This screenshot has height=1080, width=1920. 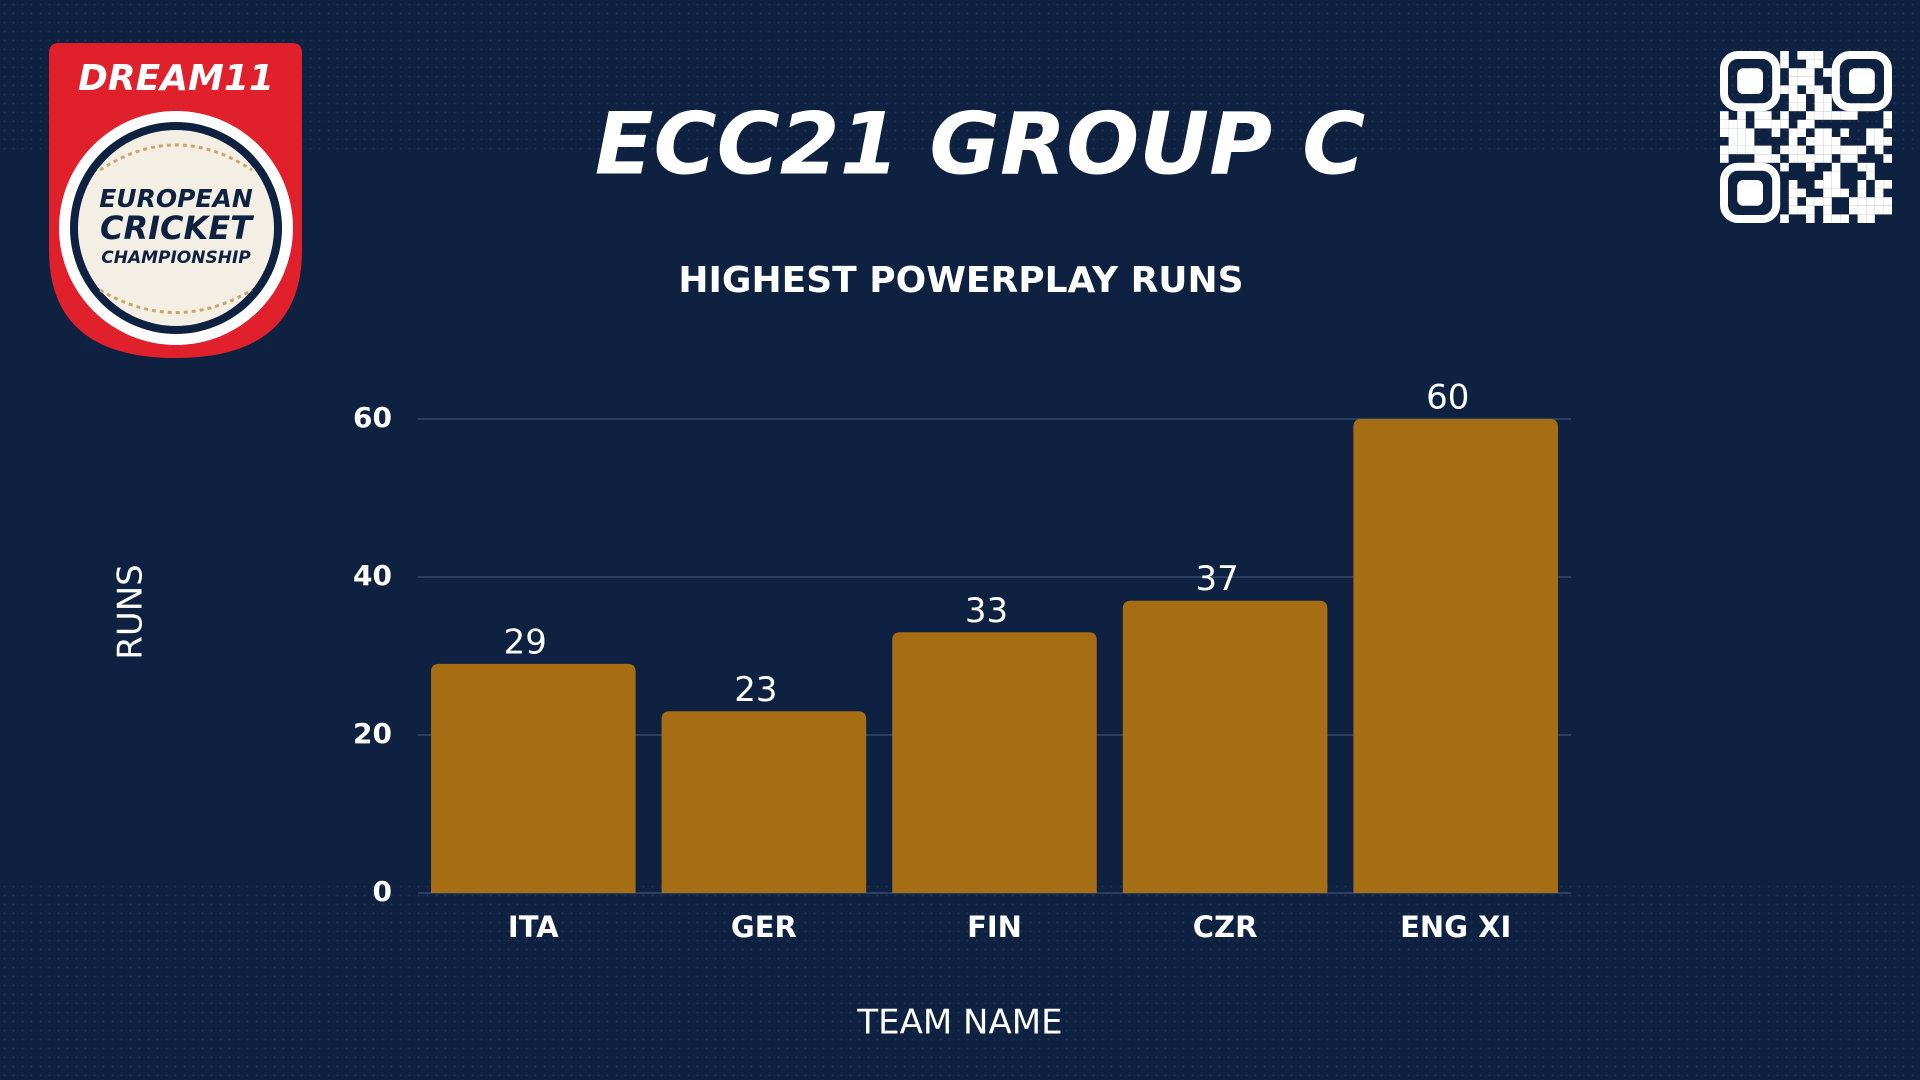 I want to click on logo-ball, so click(x=176, y=228).